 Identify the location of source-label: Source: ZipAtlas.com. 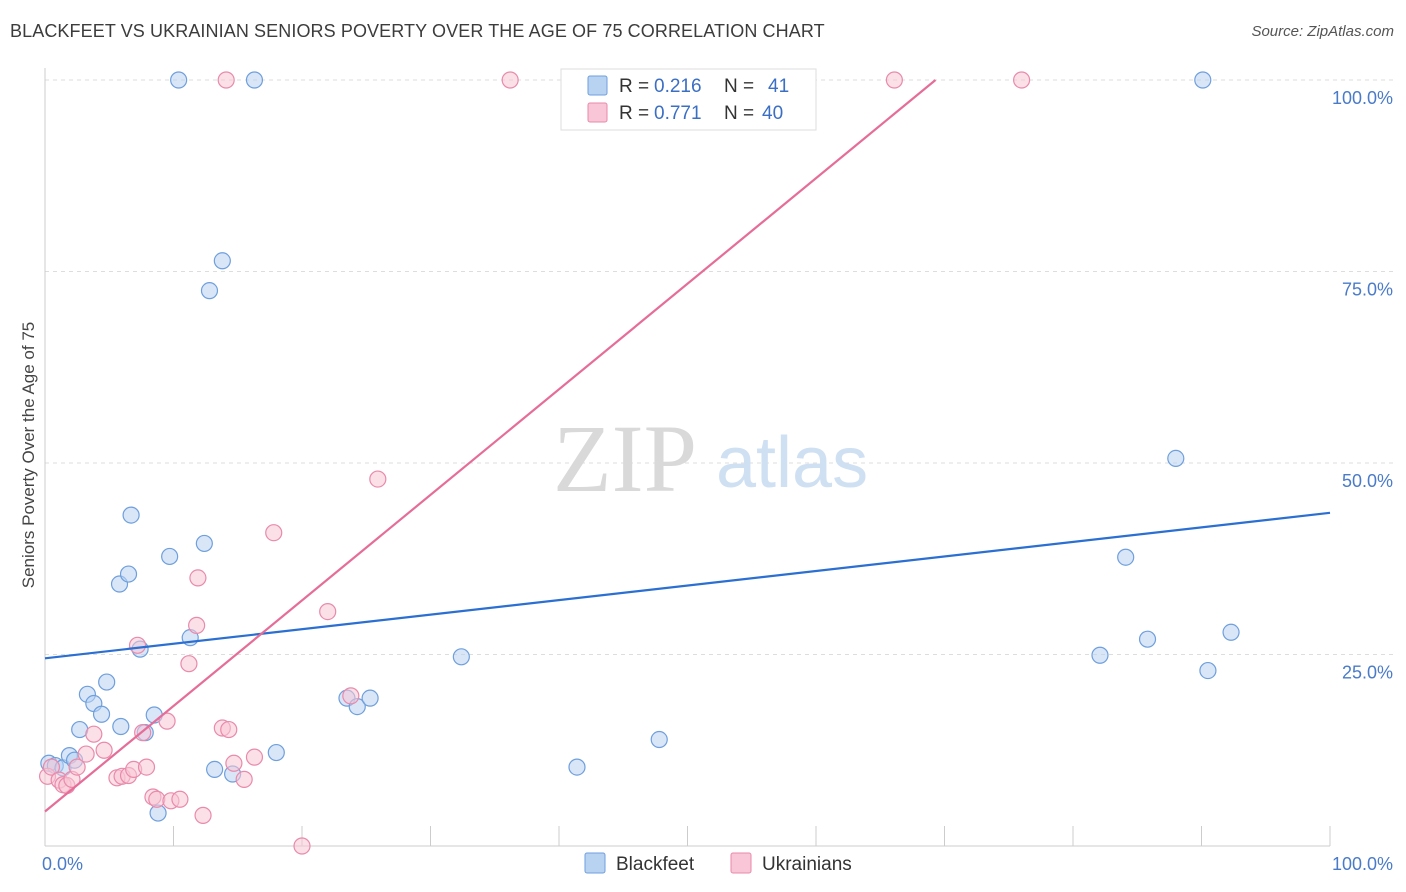
(1322, 31).